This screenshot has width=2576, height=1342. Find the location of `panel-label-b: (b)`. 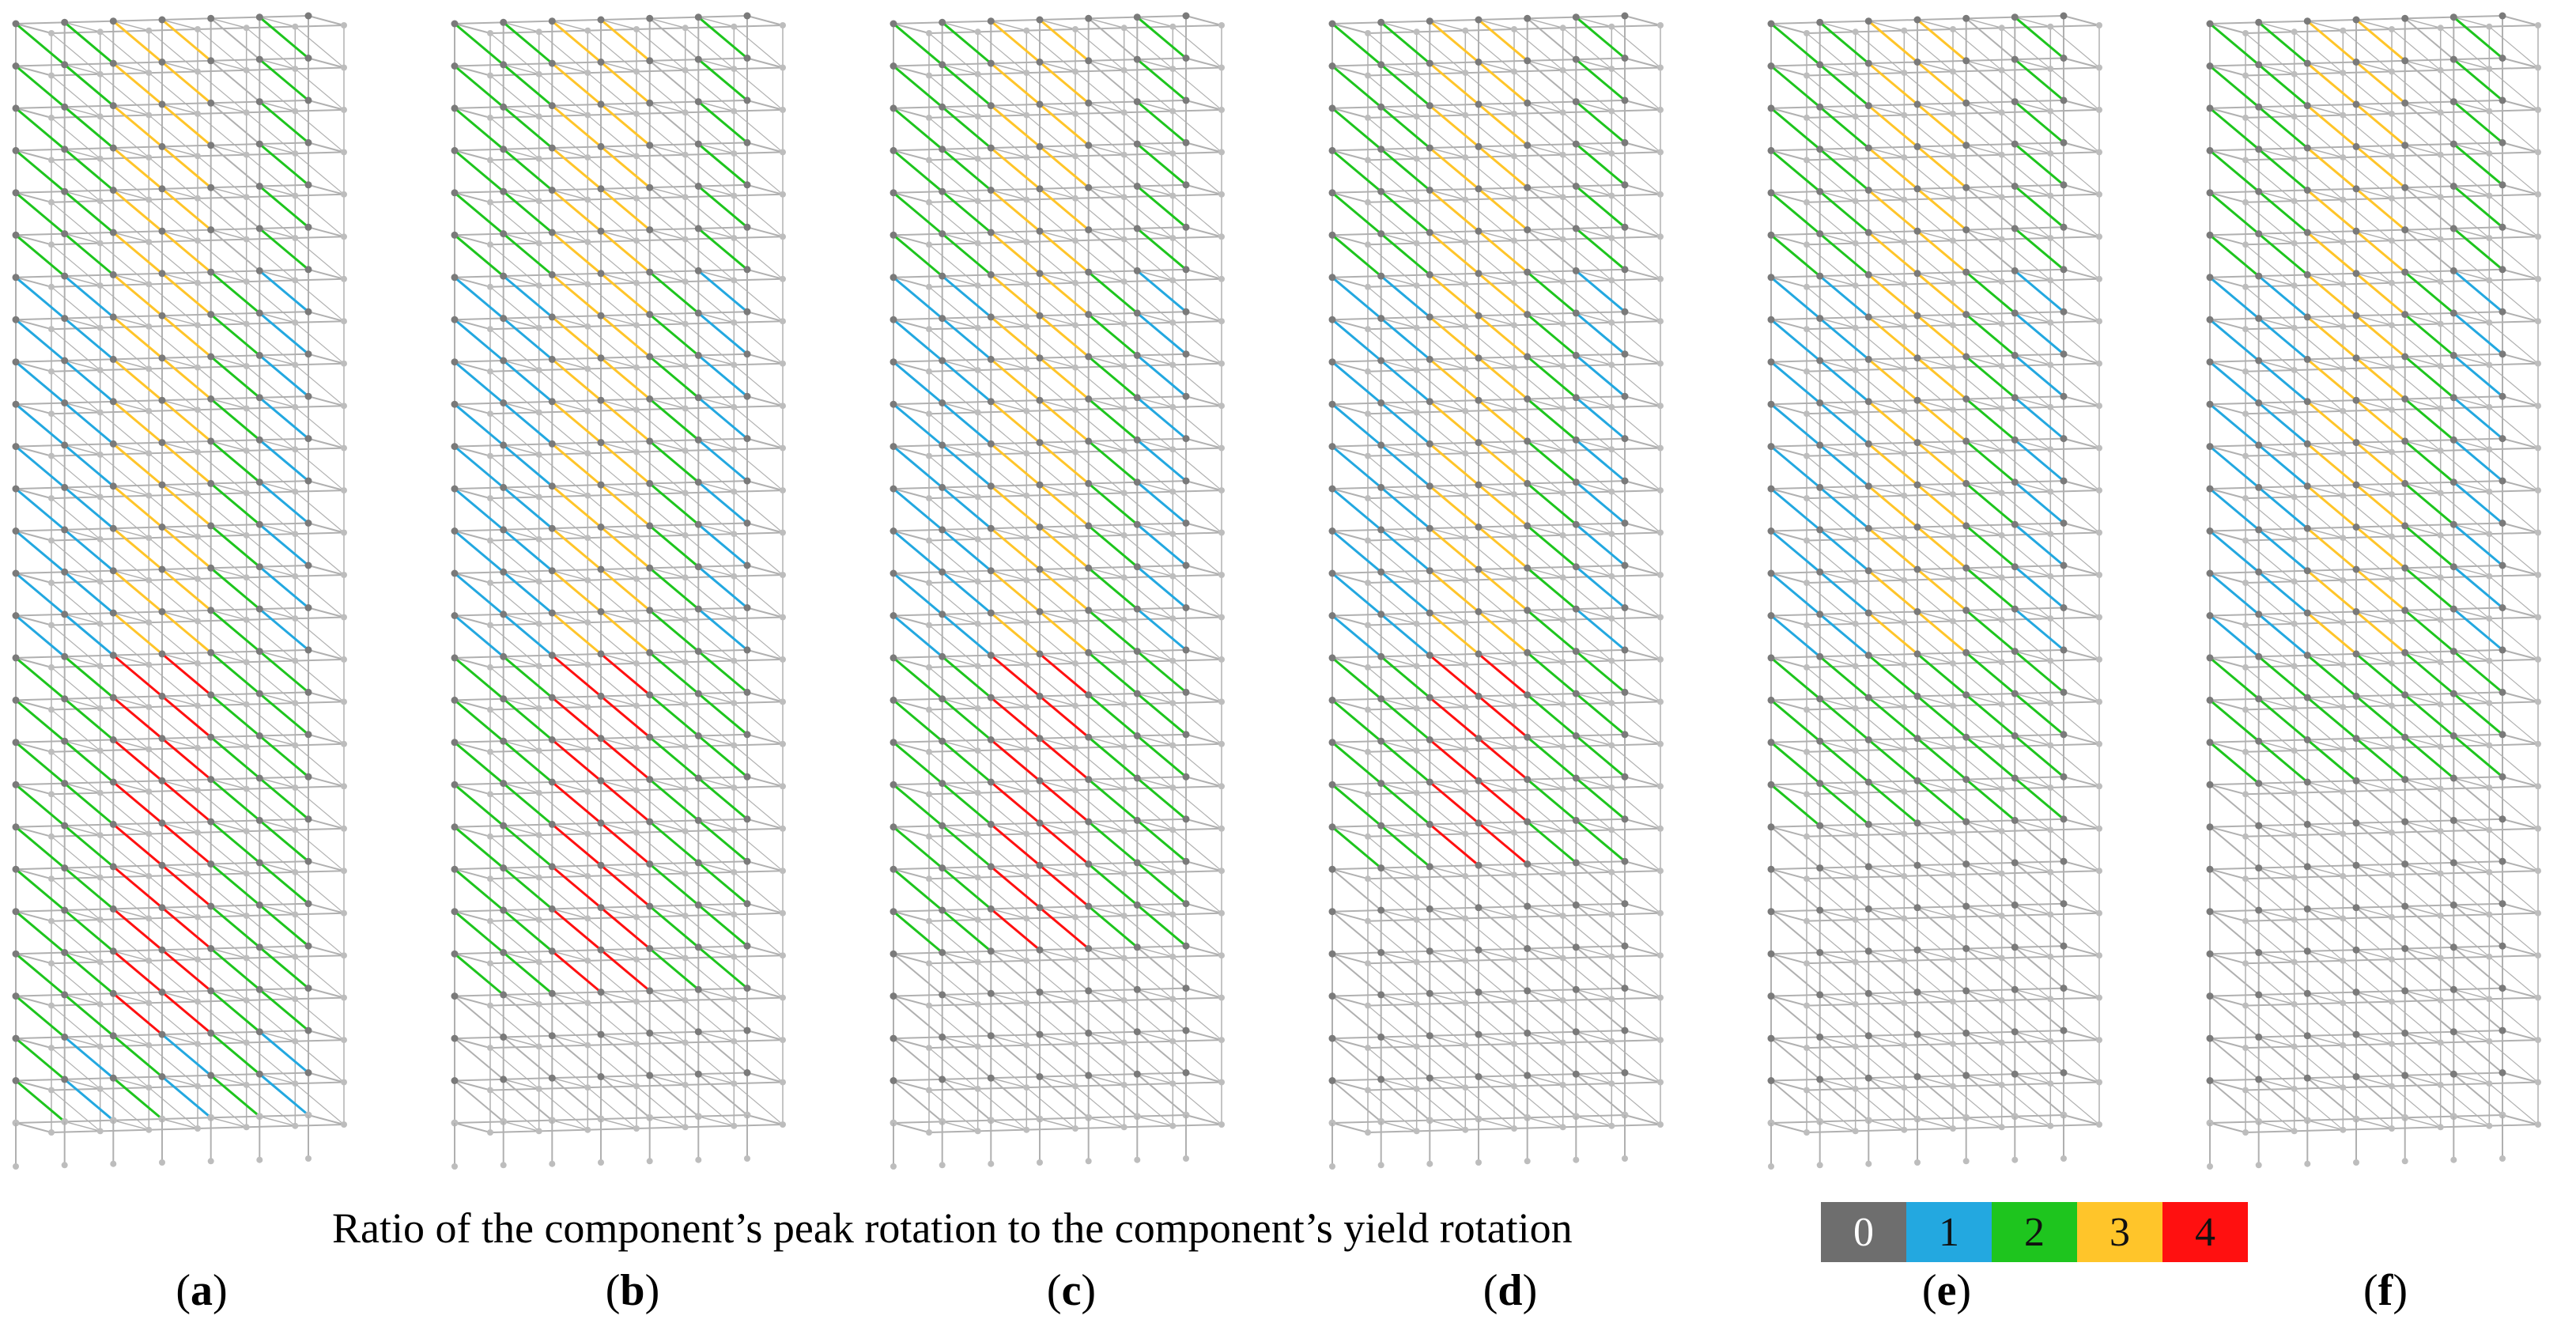

panel-label-b: (b) is located at coordinates (632, 1290).